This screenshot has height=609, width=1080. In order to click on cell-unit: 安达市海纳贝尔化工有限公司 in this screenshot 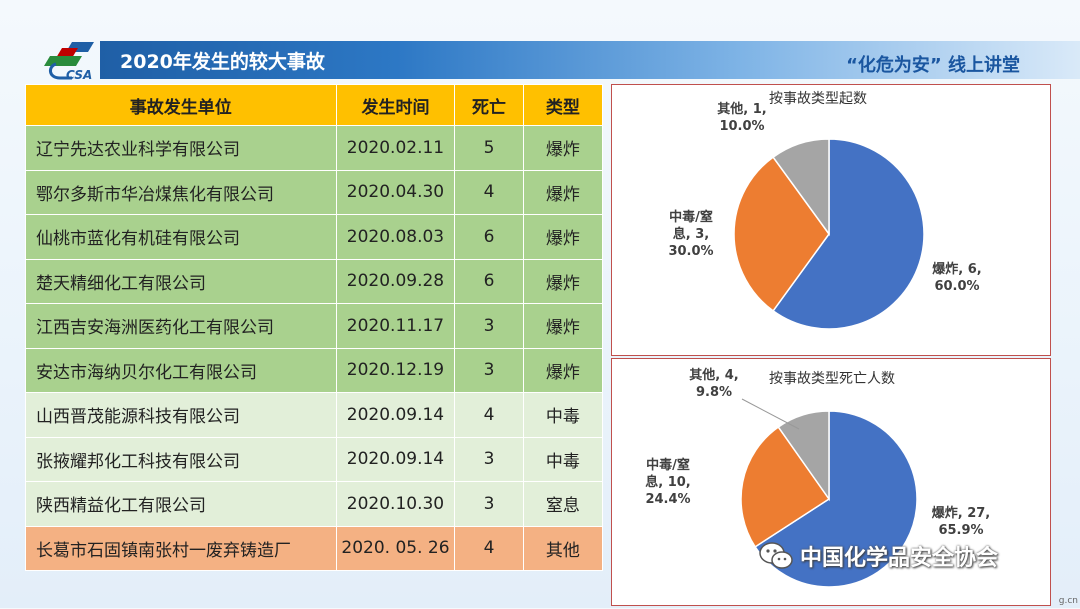, I will do `click(181, 370)`.